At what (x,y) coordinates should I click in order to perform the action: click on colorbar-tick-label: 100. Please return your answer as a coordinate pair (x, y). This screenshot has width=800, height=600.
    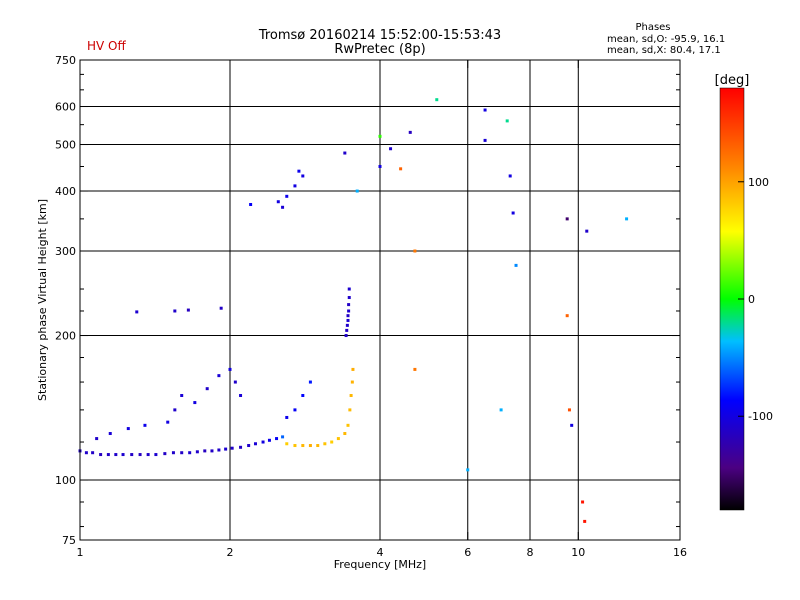
    Looking at the image, I should click on (758, 182).